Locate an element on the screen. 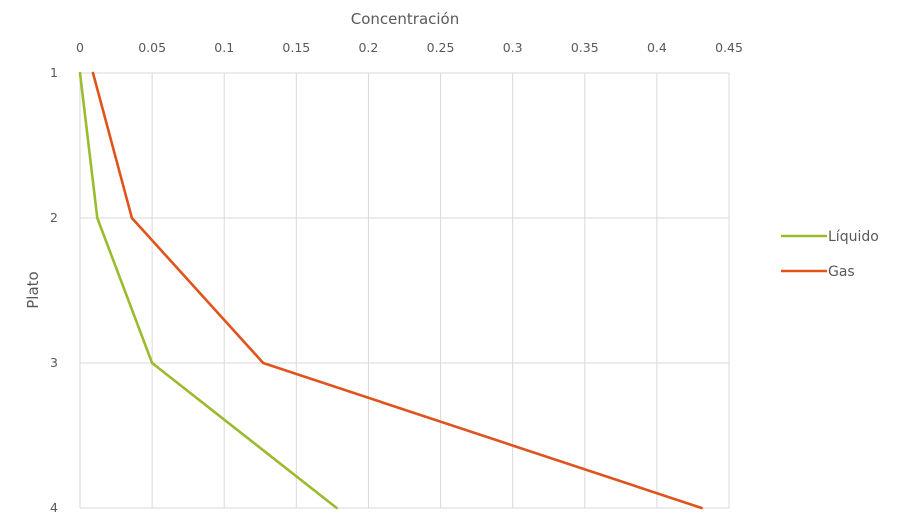  legend-label: Líquido is located at coordinates (853, 237).